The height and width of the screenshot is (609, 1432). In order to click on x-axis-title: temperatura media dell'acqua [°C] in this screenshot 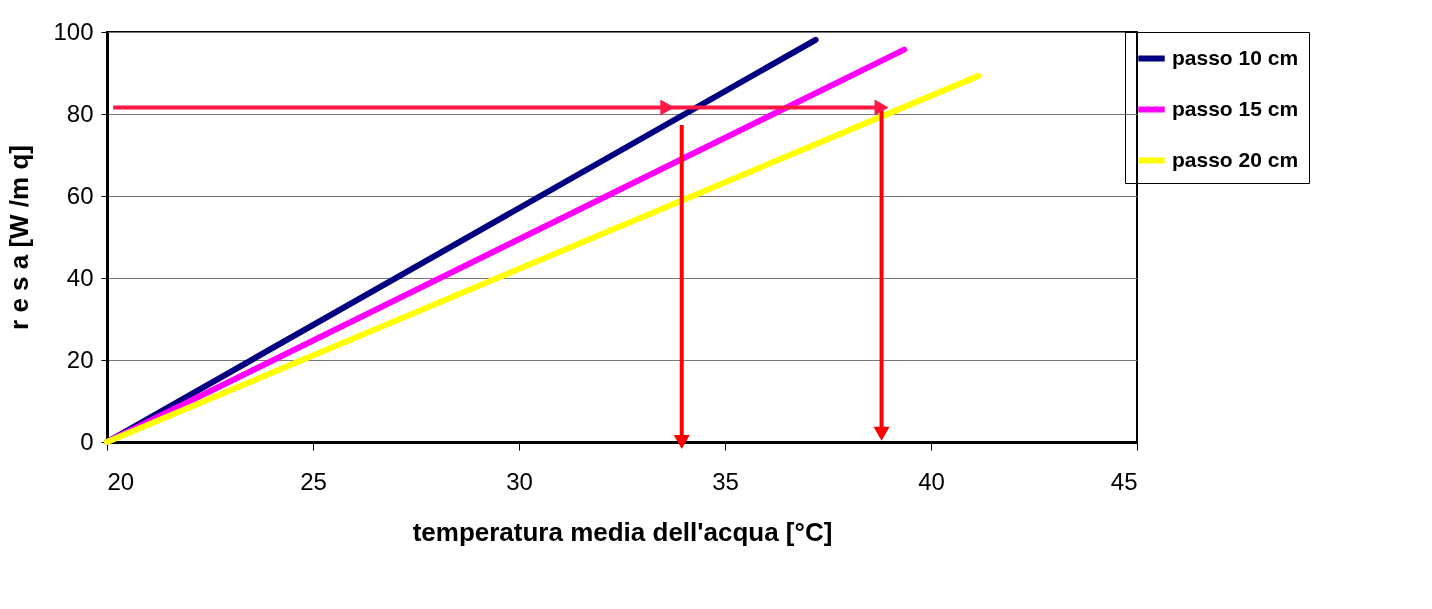, I will do `click(622, 531)`.